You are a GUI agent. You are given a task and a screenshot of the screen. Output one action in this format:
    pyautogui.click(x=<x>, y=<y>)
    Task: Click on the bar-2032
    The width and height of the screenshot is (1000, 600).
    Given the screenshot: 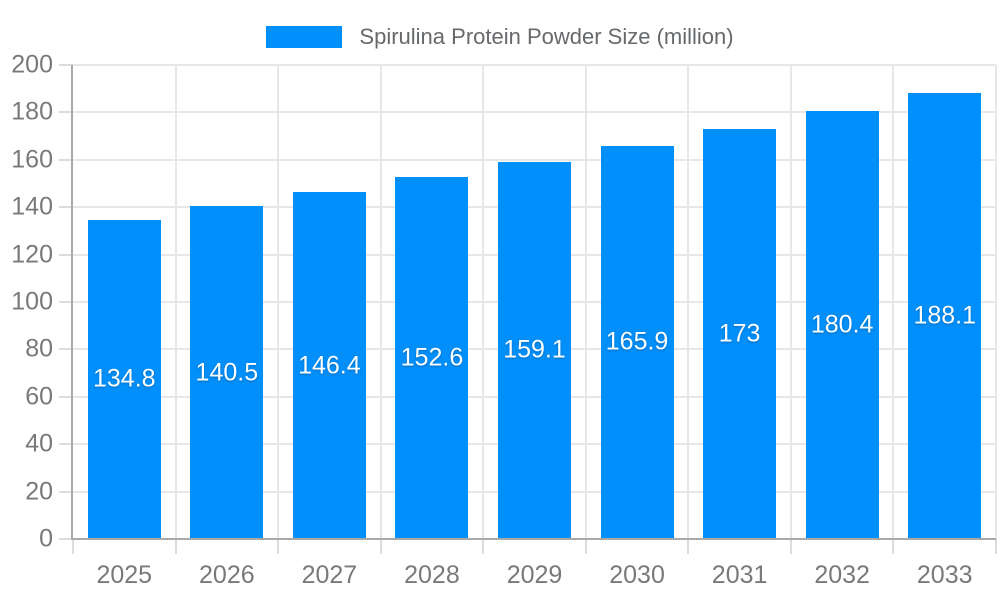 What is the action you would take?
    pyautogui.click(x=842, y=325)
    